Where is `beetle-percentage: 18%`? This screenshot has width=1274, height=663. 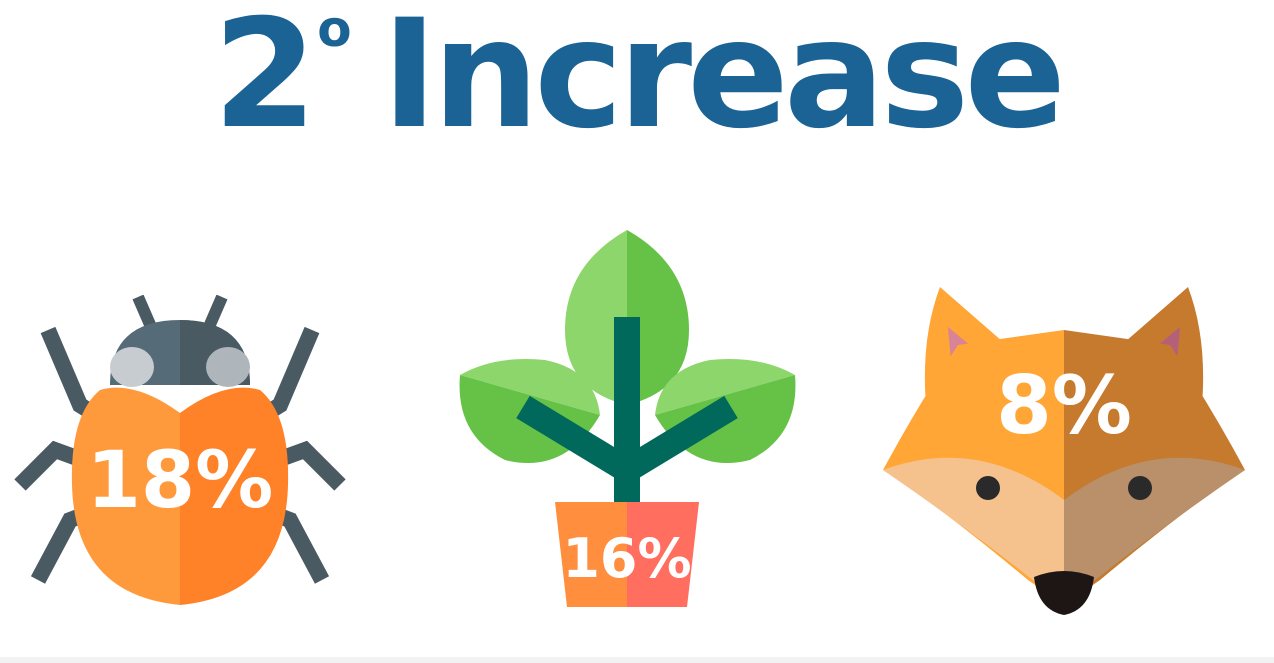 beetle-percentage: 18% is located at coordinates (180, 481).